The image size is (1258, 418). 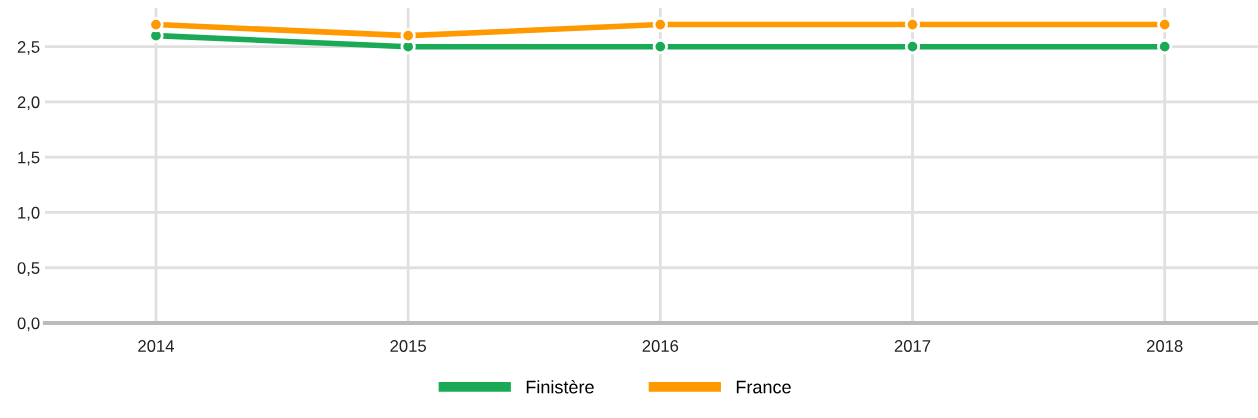 What do you see at coordinates (560, 386) in the screenshot?
I see `legend-label: Finistère` at bounding box center [560, 386].